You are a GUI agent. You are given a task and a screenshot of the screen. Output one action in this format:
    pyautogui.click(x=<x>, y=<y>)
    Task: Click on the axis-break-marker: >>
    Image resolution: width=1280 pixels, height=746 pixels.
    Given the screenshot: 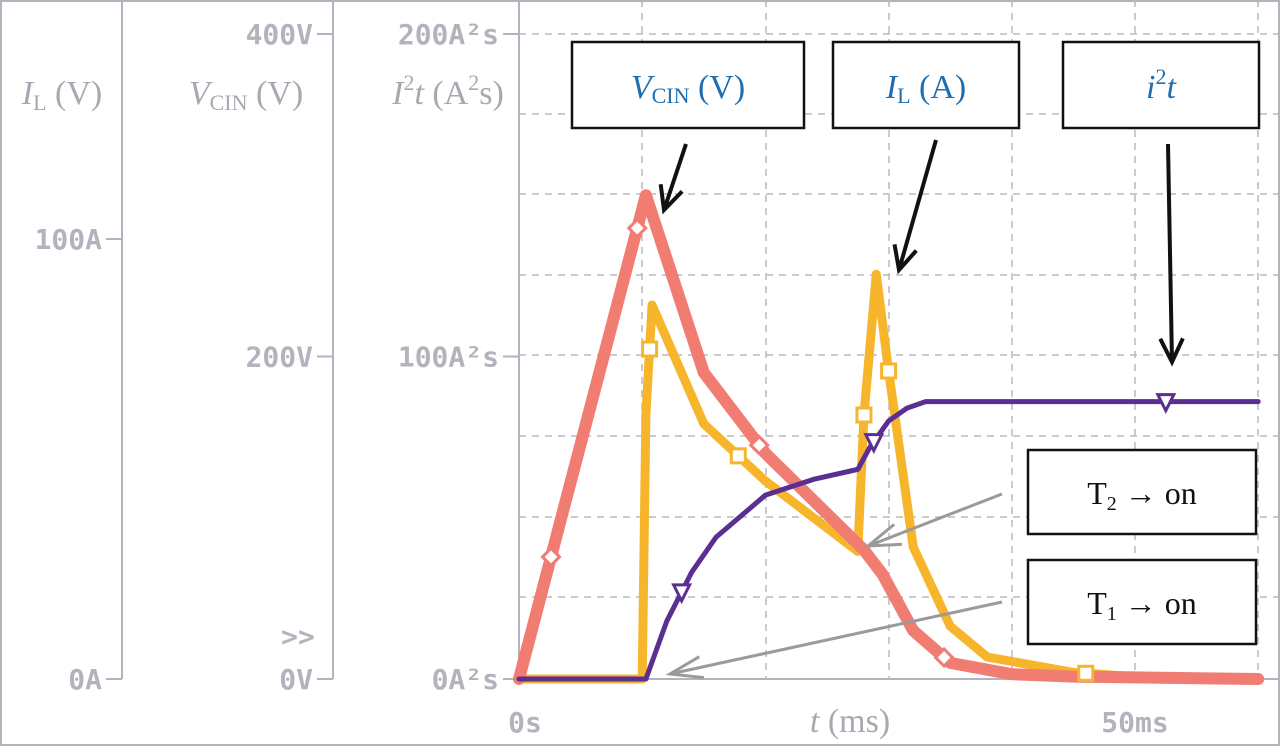 What is the action you would take?
    pyautogui.click(x=298, y=636)
    